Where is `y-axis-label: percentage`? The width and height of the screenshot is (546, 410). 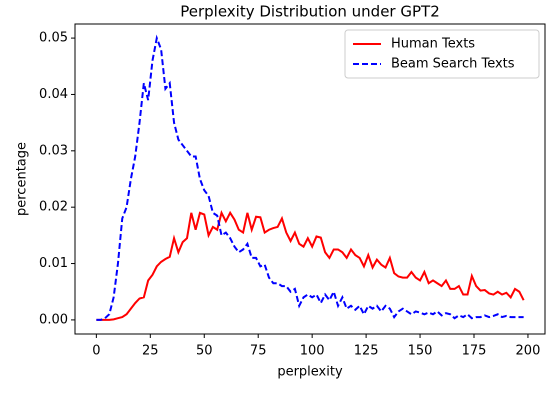 y-axis-label: percentage is located at coordinates (22, 179).